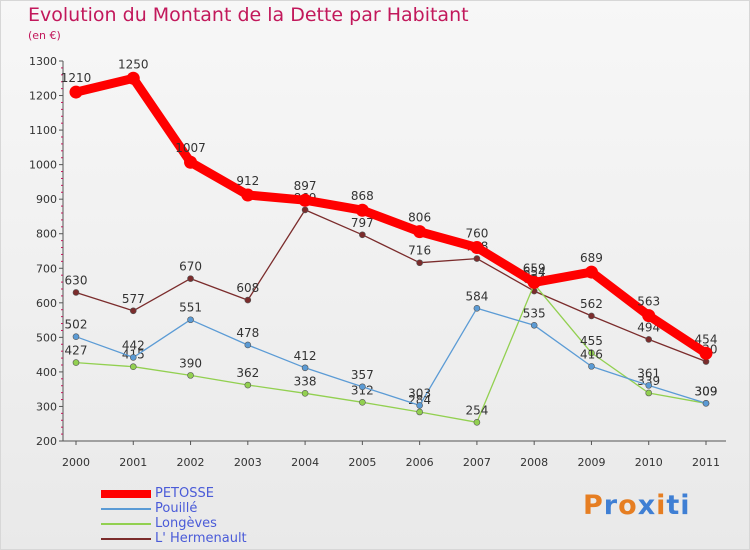  I want to click on data-label: 339, so click(648, 381).